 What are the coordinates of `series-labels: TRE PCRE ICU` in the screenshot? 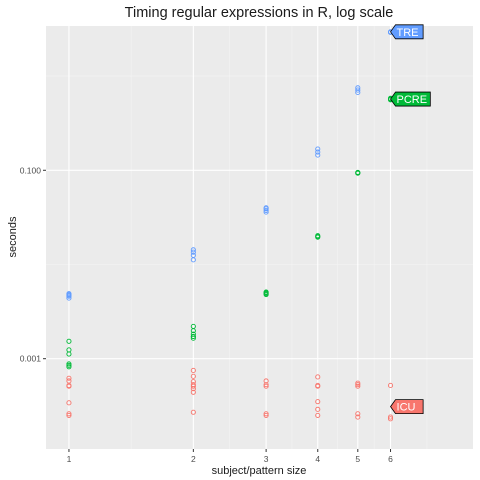 It's located at (410, 219).